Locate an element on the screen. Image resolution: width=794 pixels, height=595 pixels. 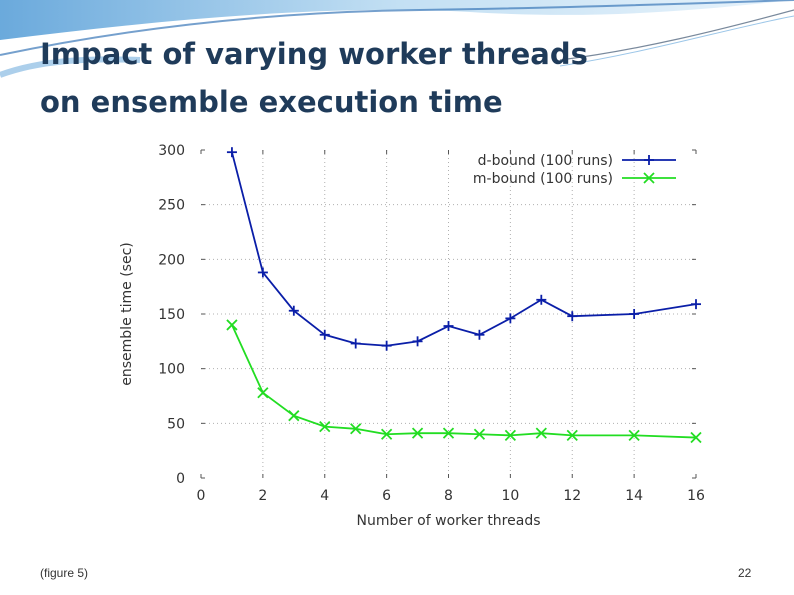
y-tick-label: 150 is located at coordinates (171, 315).